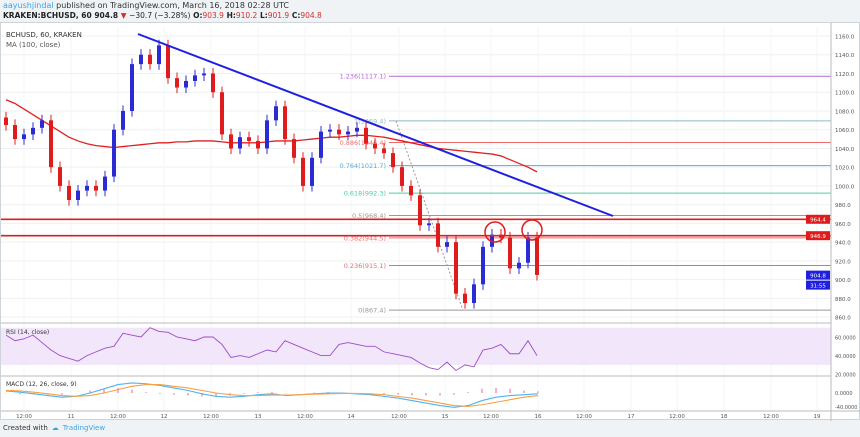  Describe the element at coordinates (258, 417) in the screenshot. I see `time-tick: 13` at that location.